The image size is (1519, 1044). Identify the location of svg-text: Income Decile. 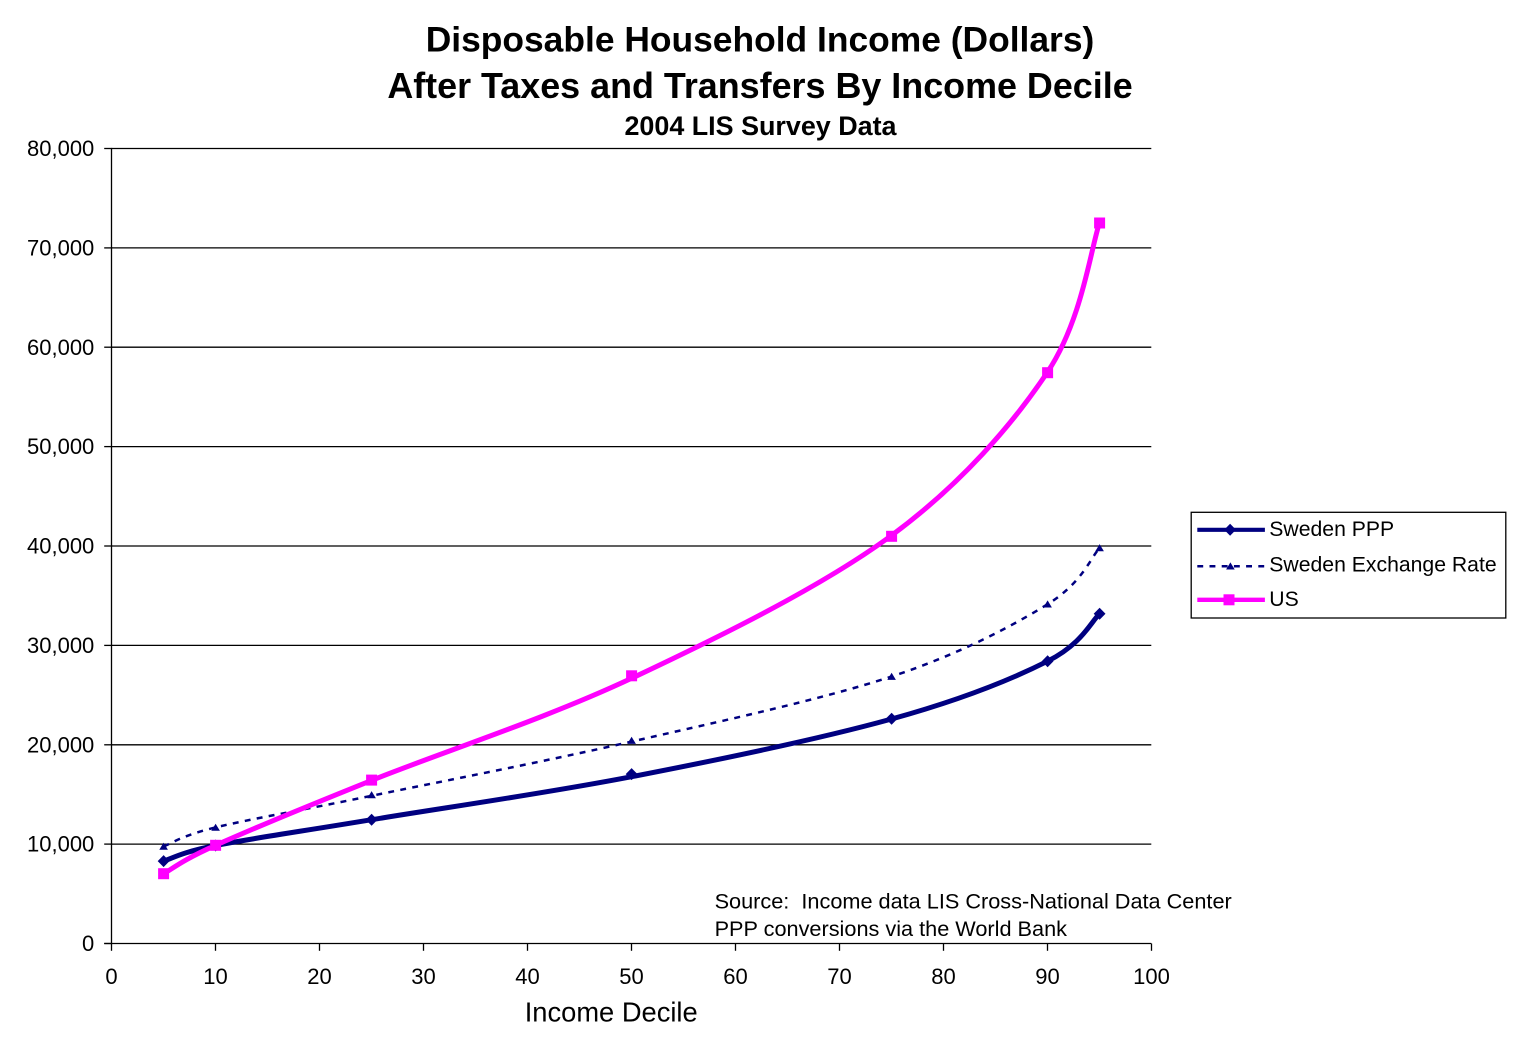
(611, 1012).